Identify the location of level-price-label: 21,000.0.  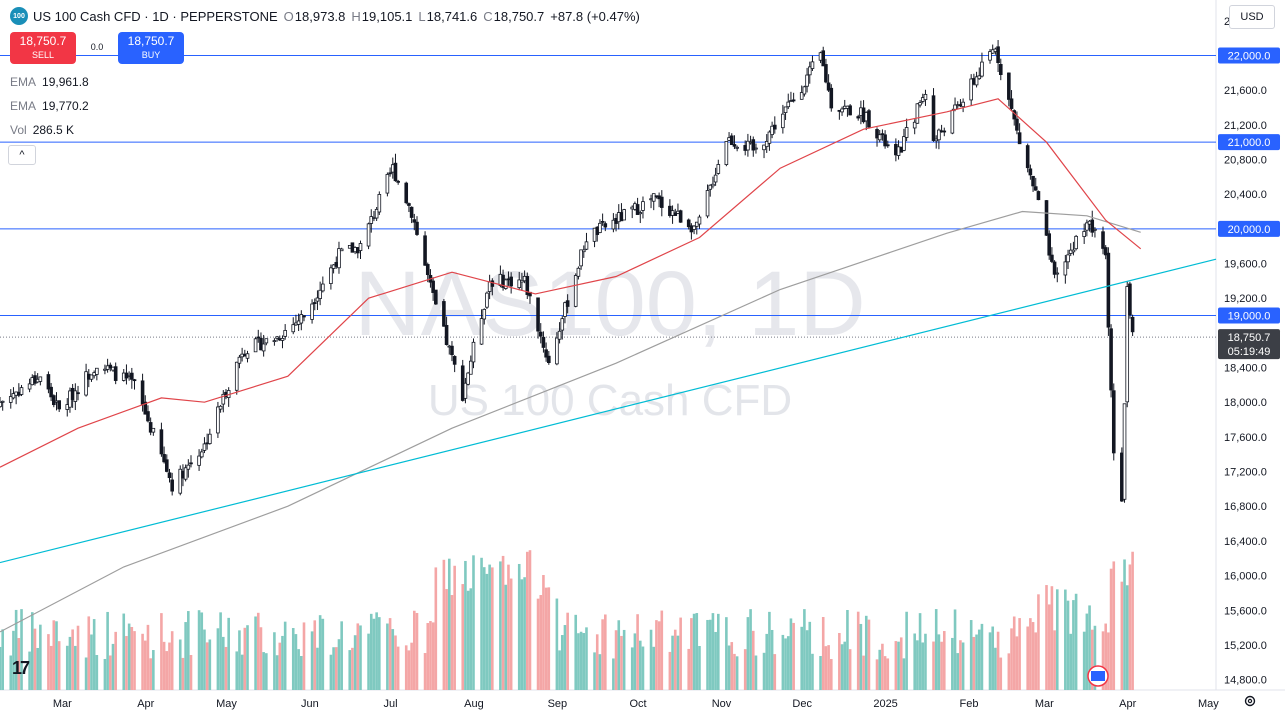
(1249, 143).